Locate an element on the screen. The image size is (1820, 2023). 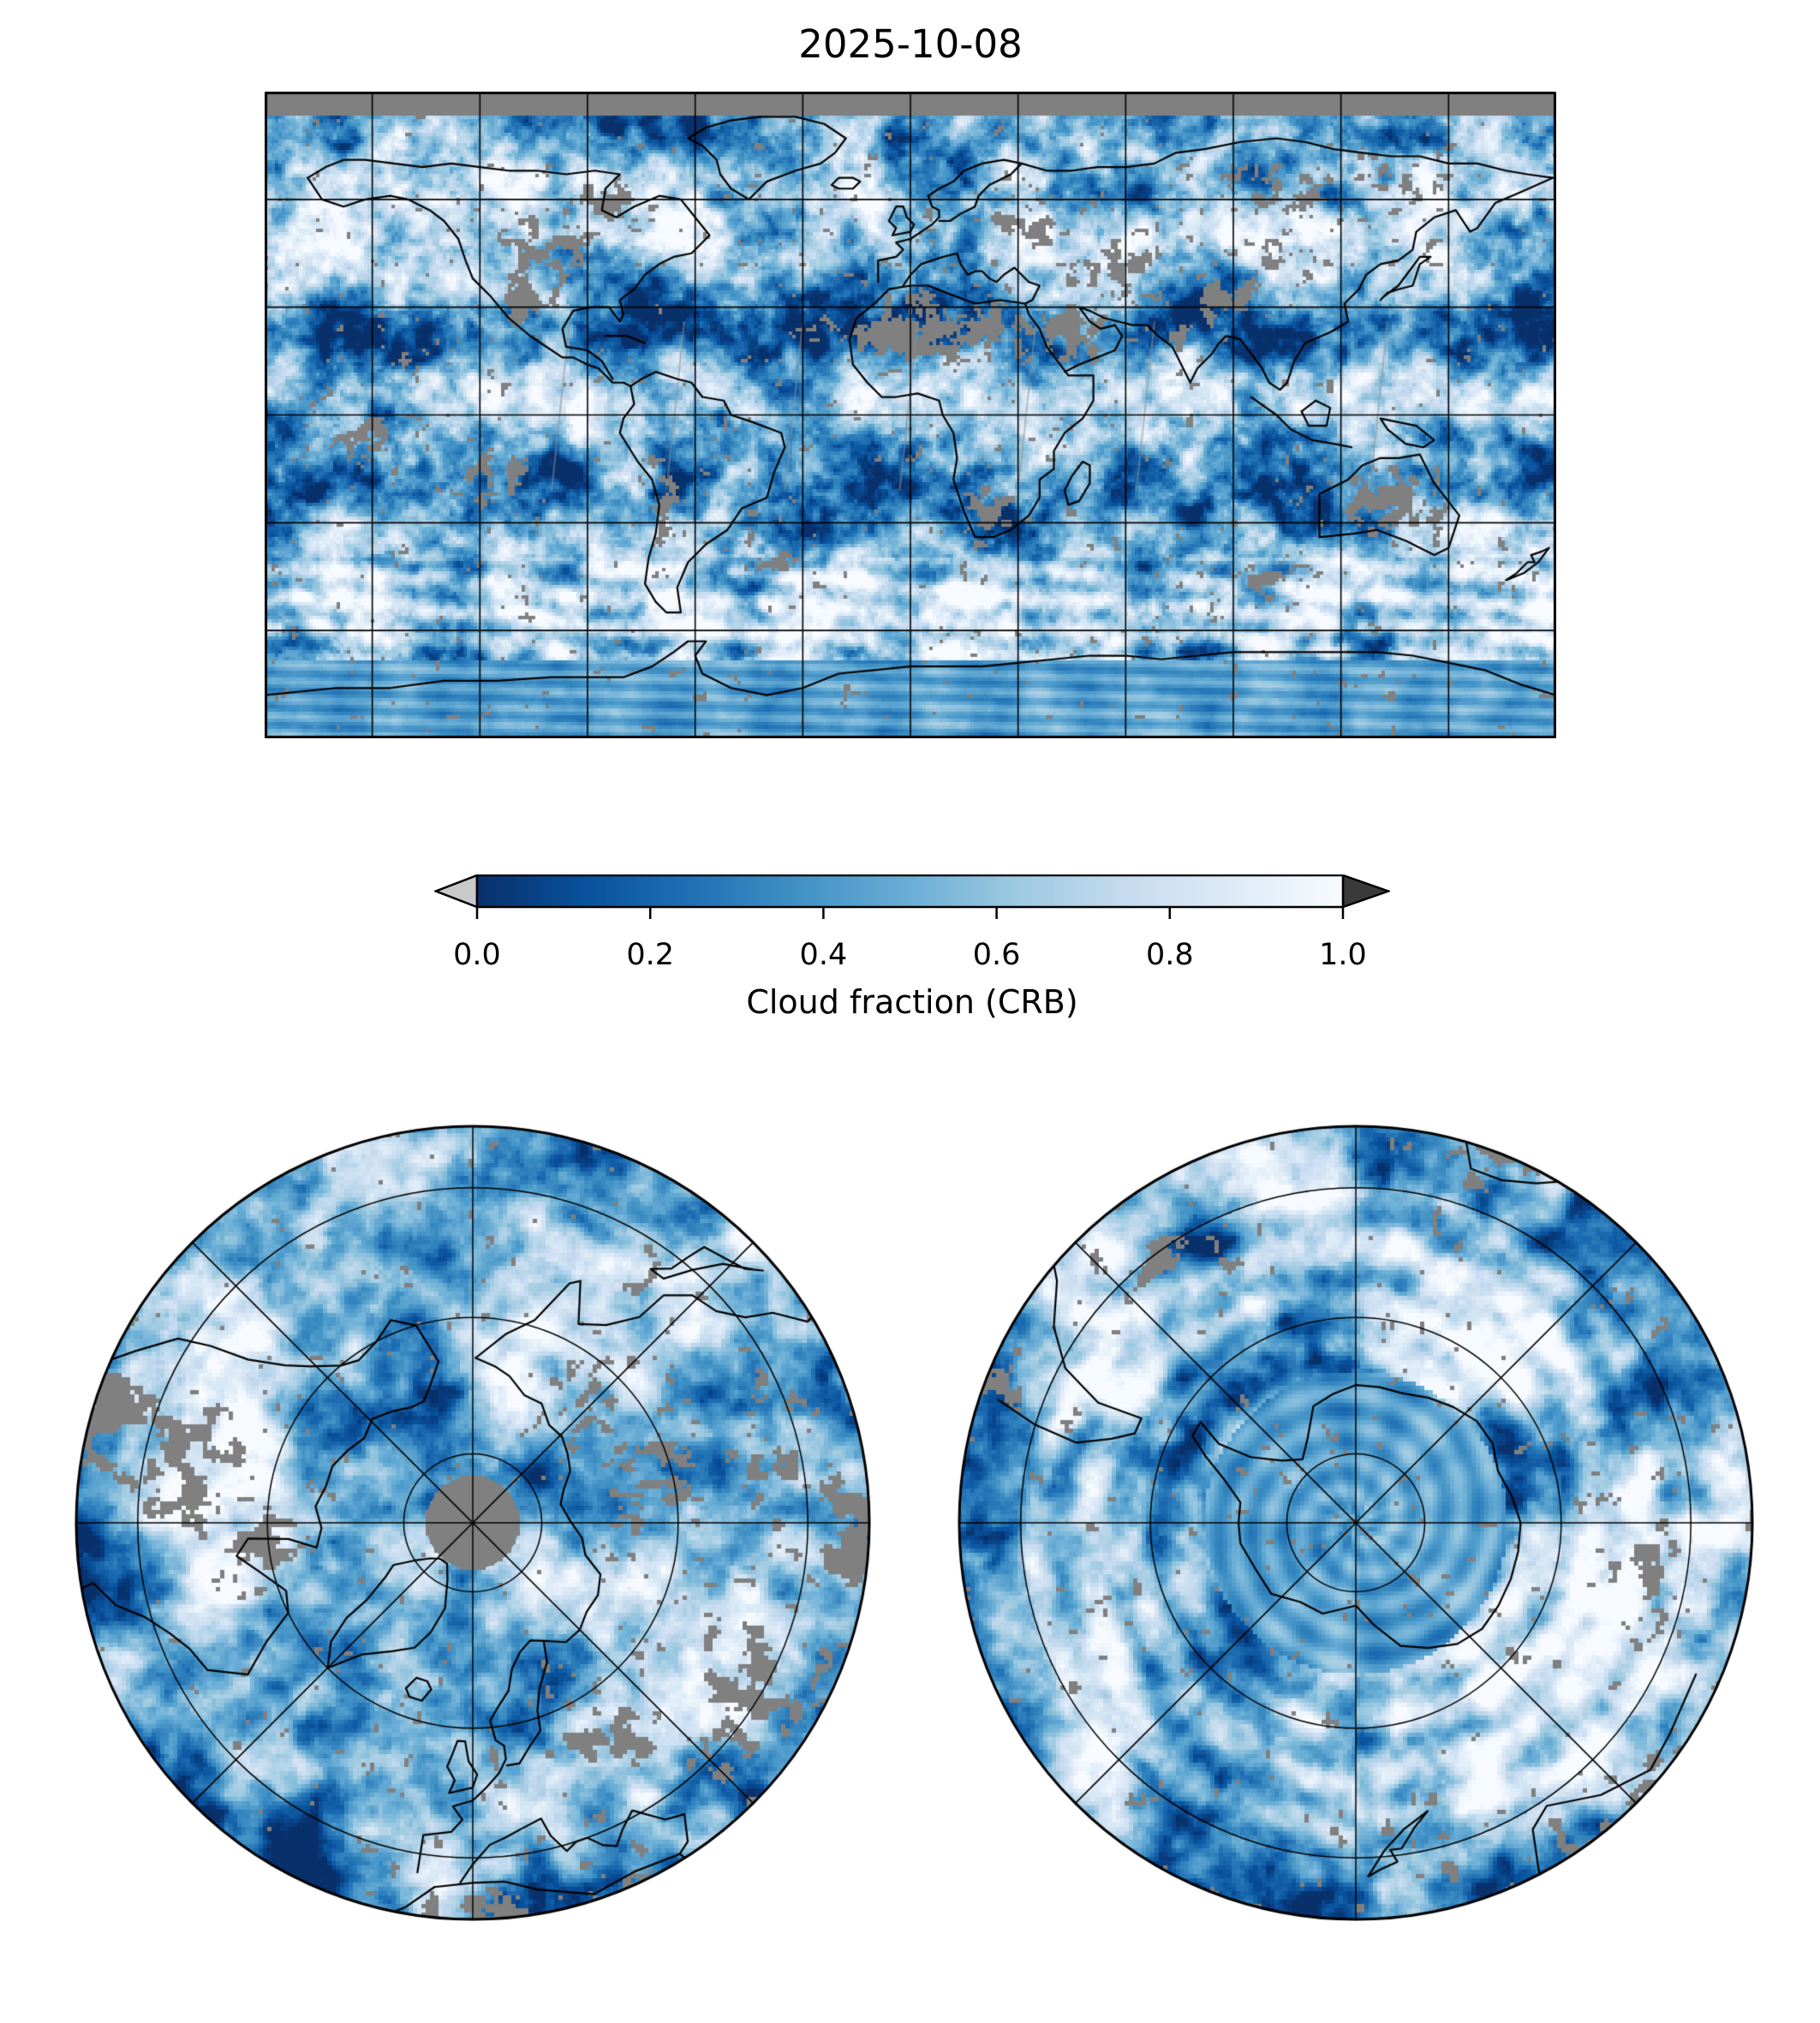
colorbar-tick-labels: 0.0 0.2 0.4 0.6 0.8 1.0 is located at coordinates (912, 957).